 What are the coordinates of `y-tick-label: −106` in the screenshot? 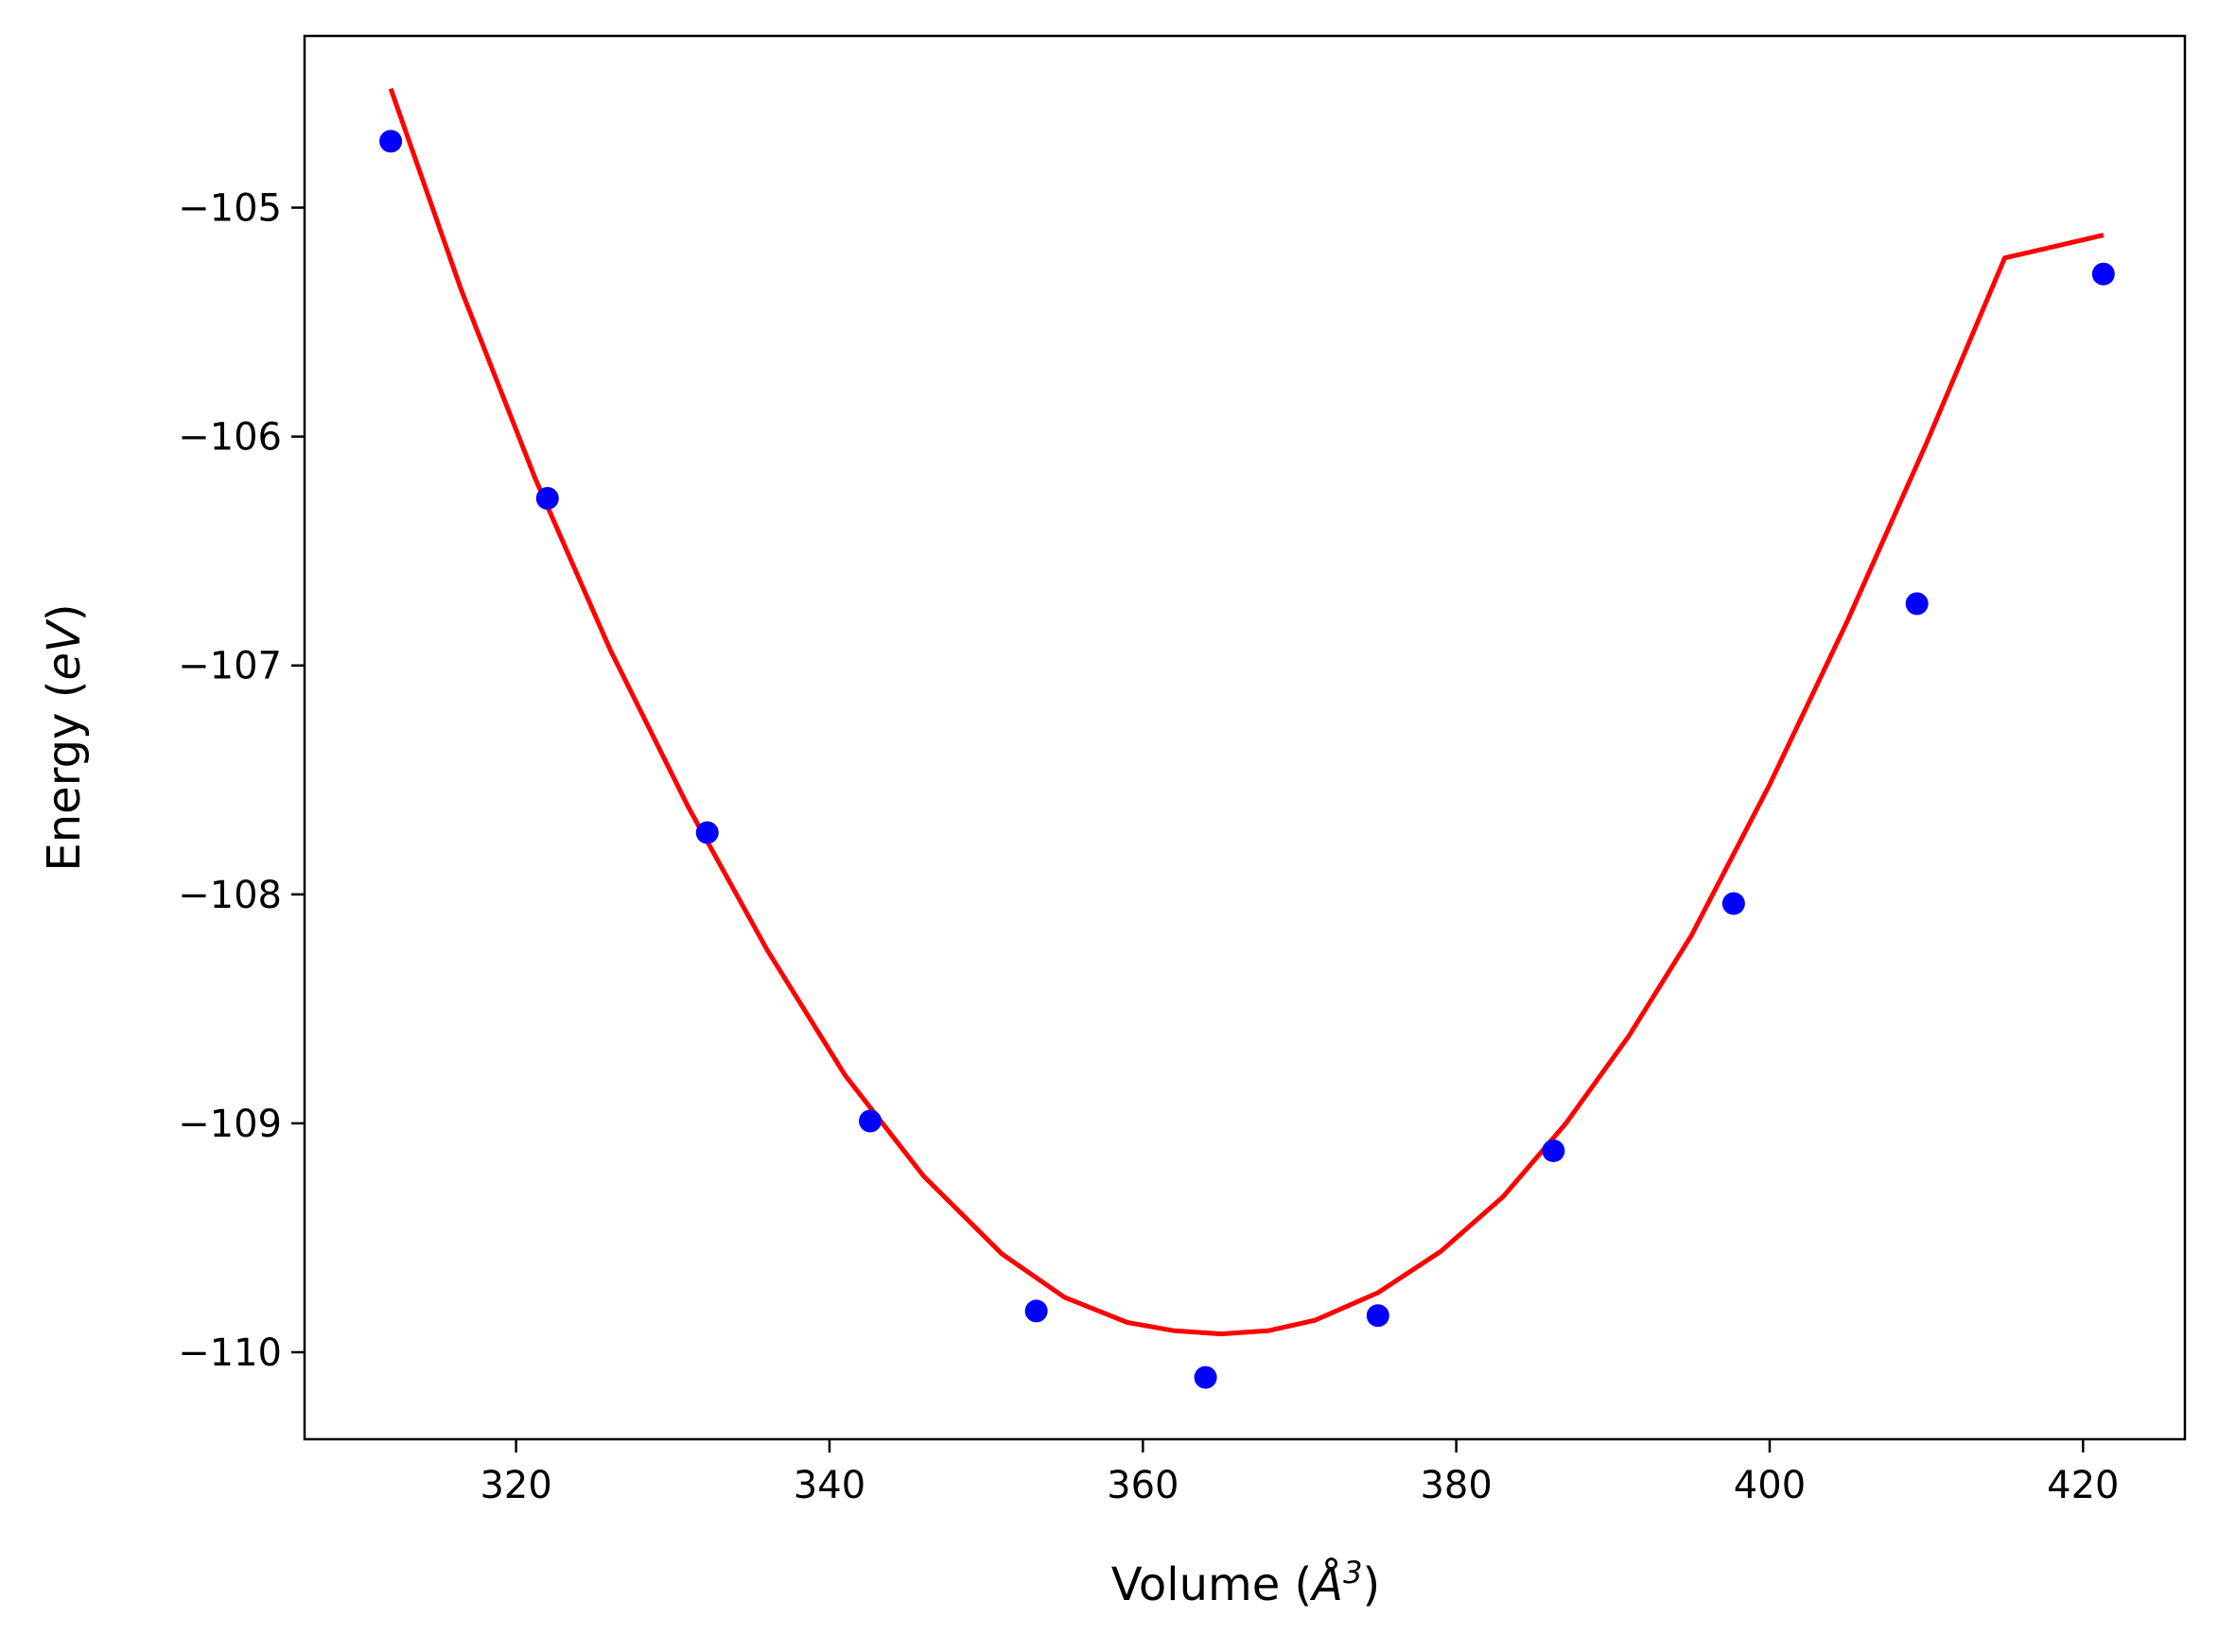 It's located at (230, 438).